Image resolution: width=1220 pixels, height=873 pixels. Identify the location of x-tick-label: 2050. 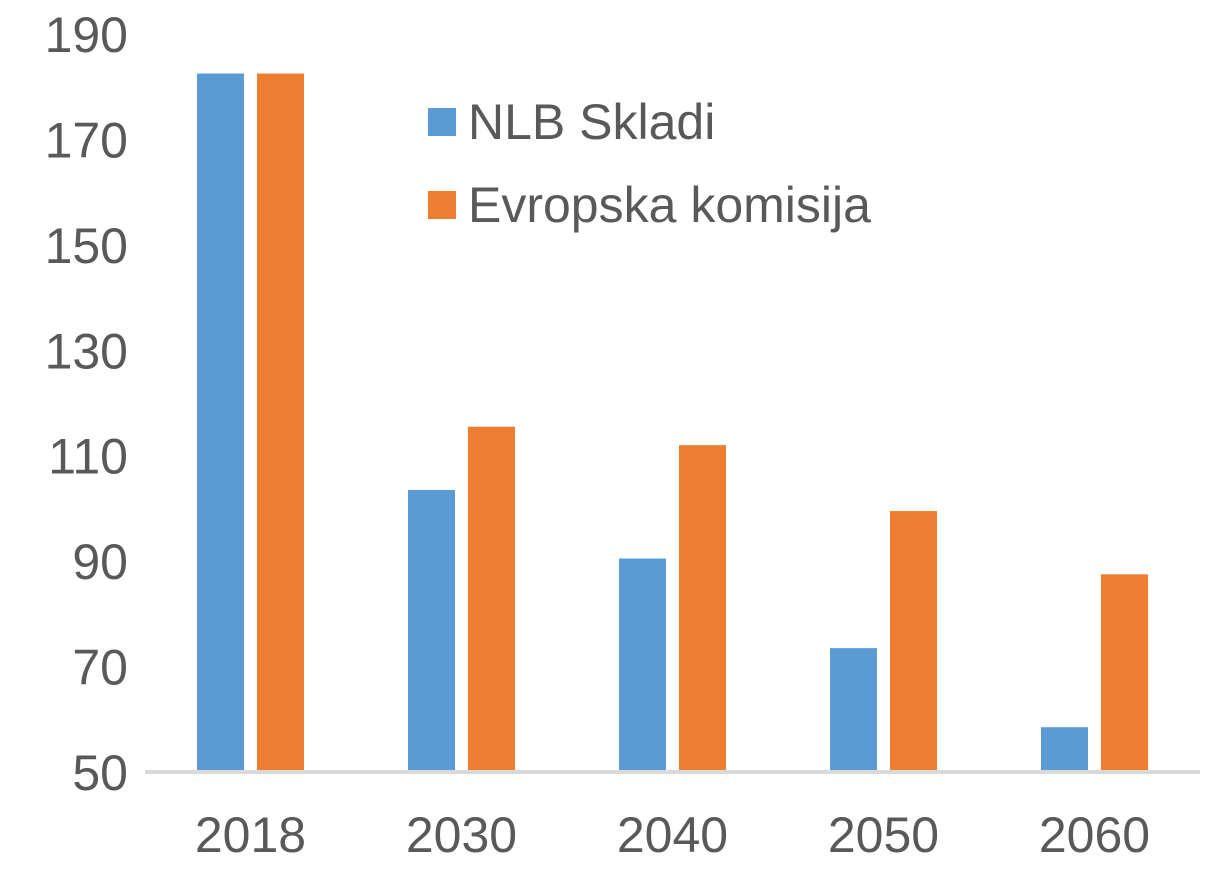
(883, 835).